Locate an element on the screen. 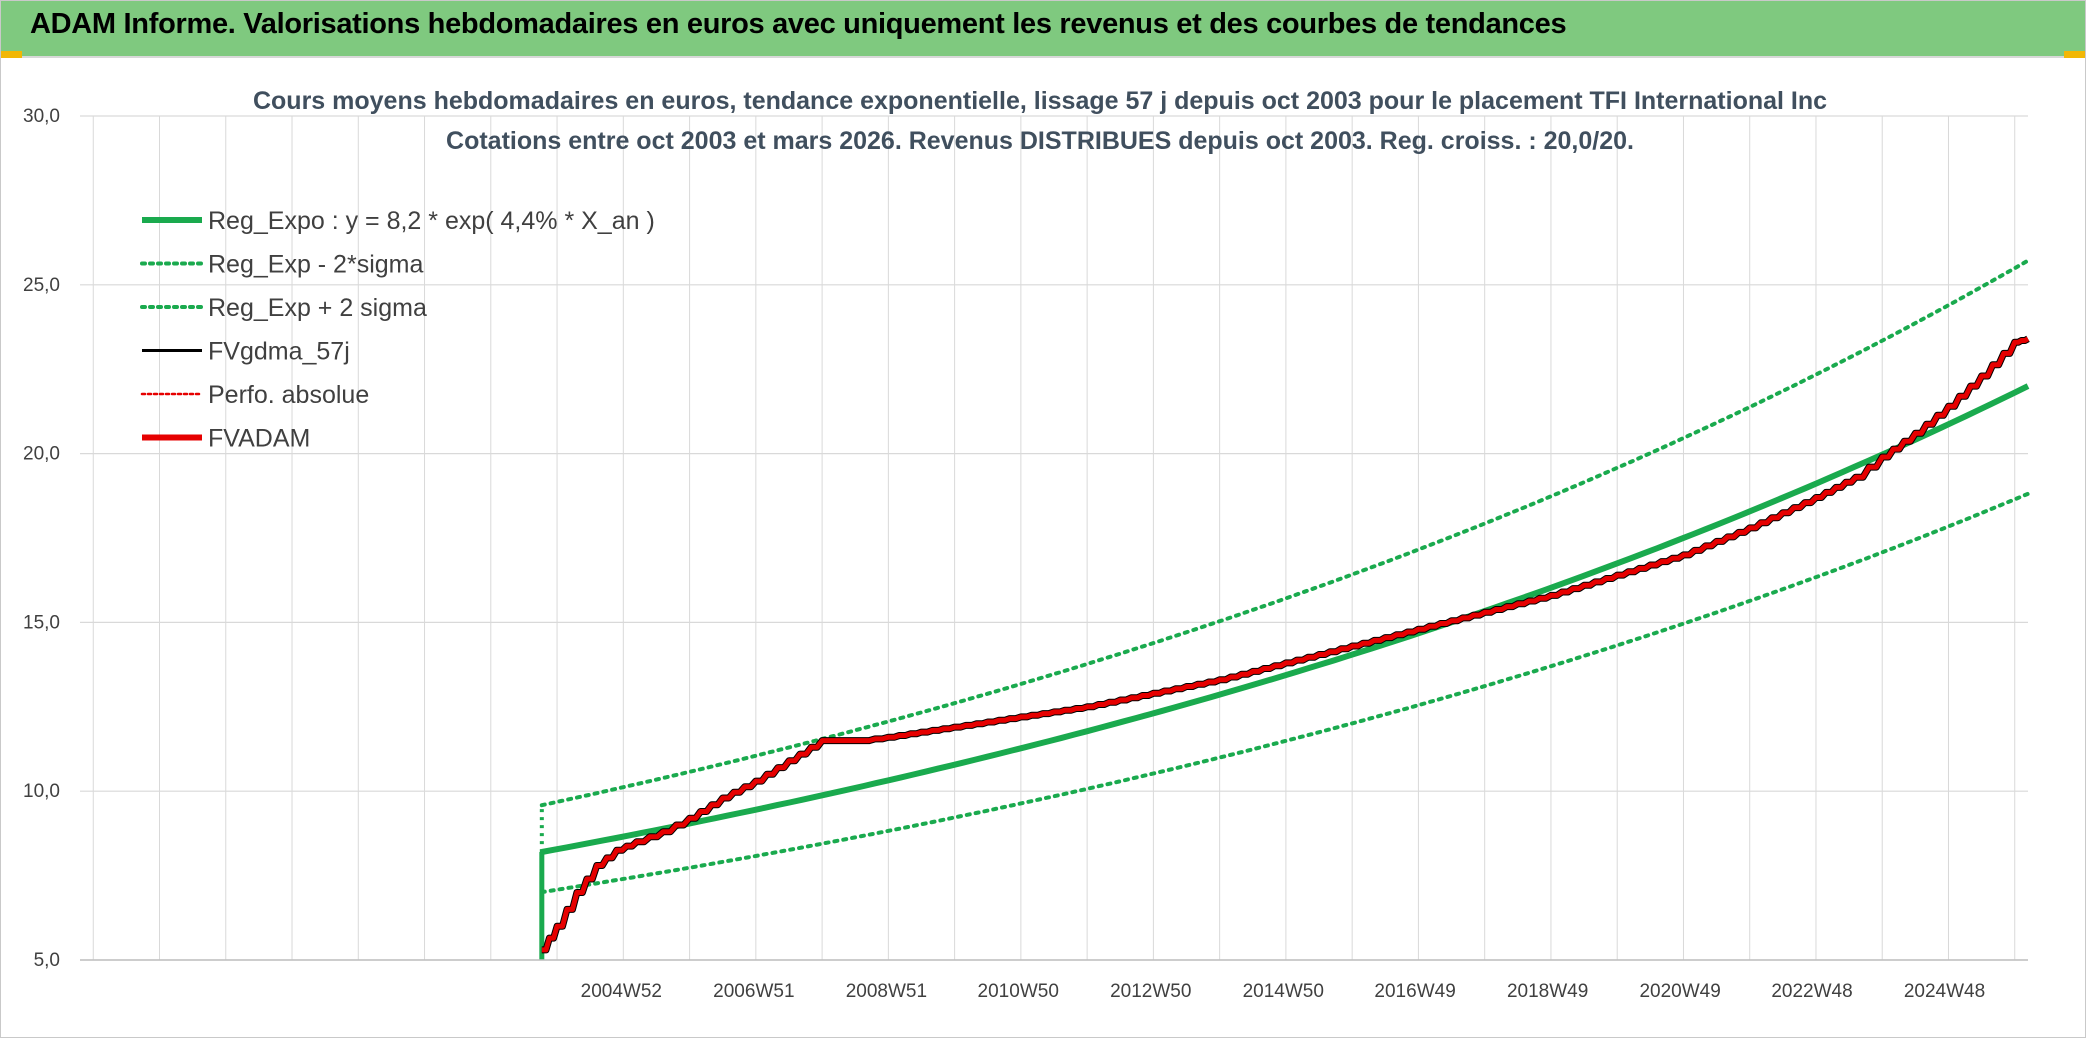 The image size is (2086, 1038). x-tick-label: 2004W52 is located at coordinates (621, 991).